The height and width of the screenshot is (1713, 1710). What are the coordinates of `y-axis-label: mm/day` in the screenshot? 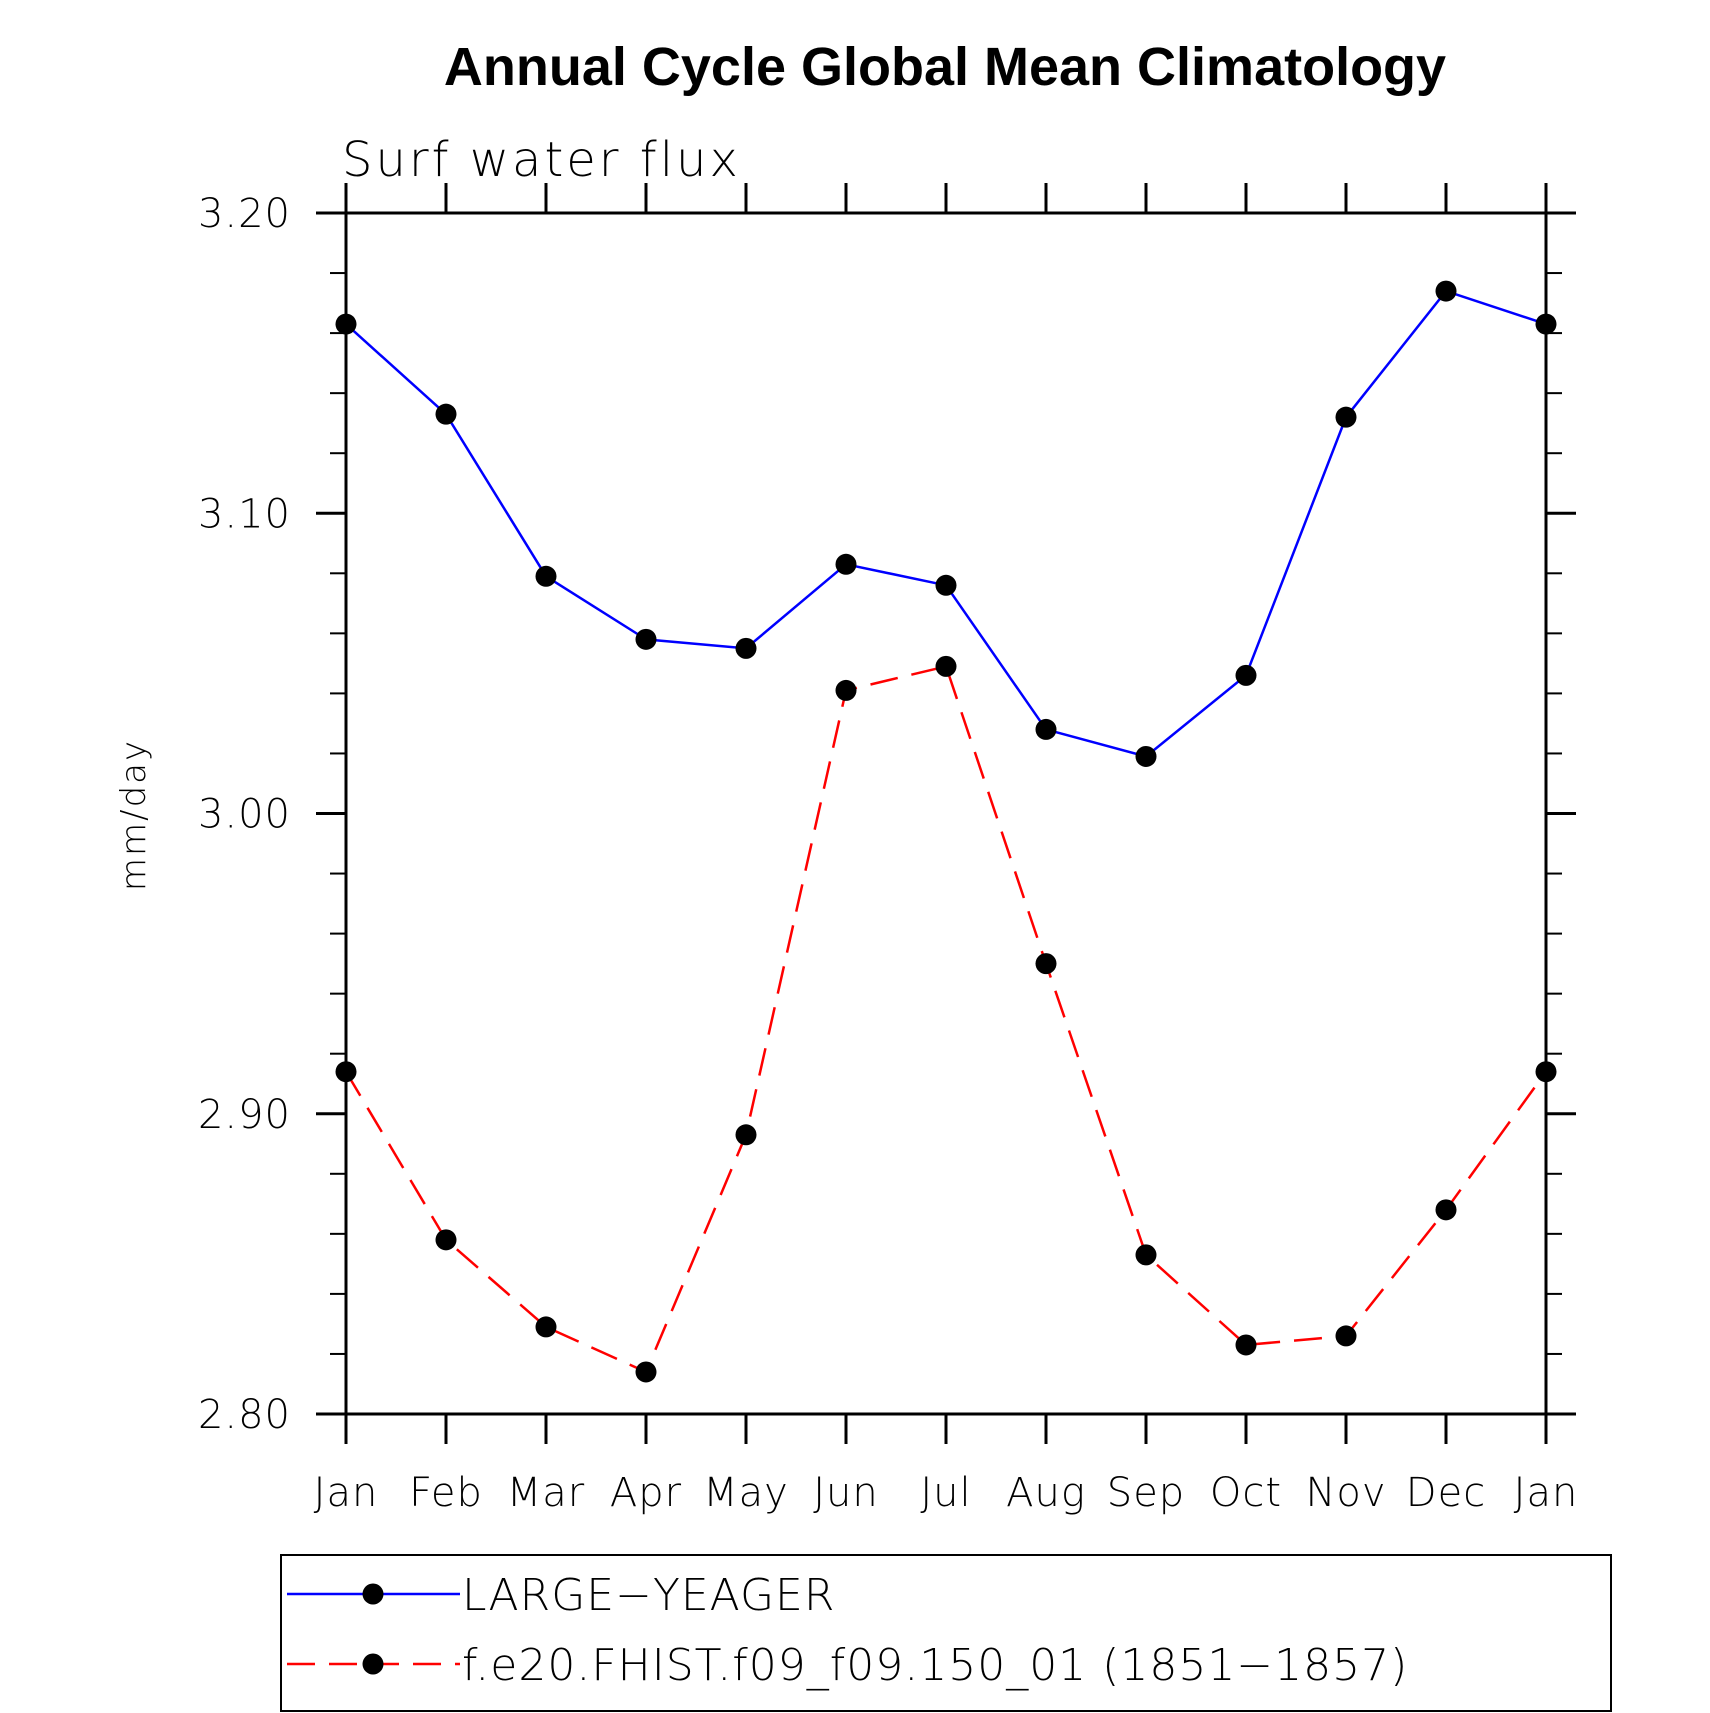 It's located at (134, 815).